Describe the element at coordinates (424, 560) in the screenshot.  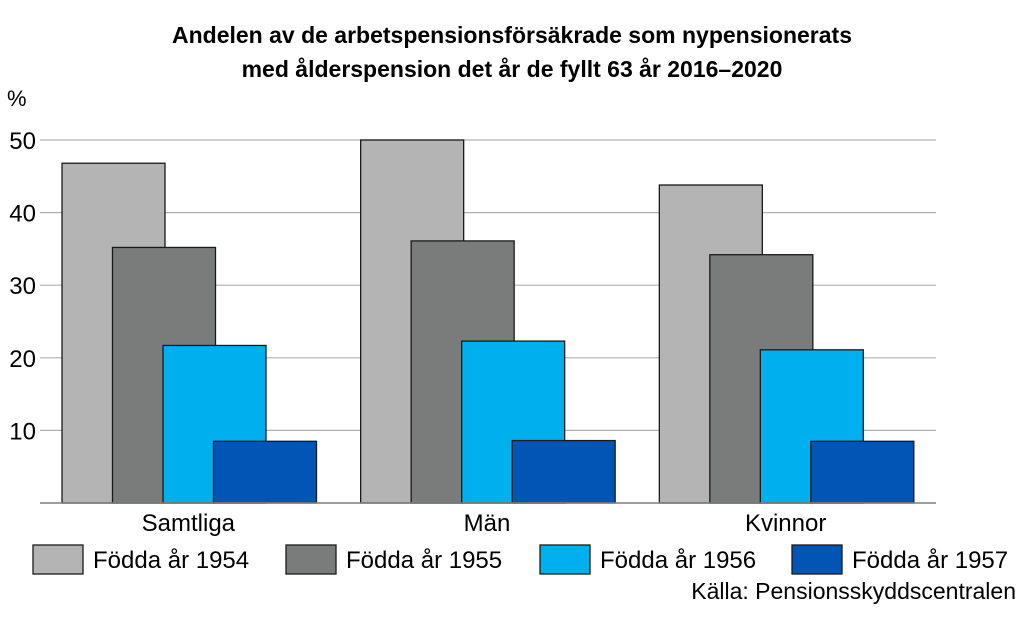
I see `legend-label-2: Födda år 1955` at that location.